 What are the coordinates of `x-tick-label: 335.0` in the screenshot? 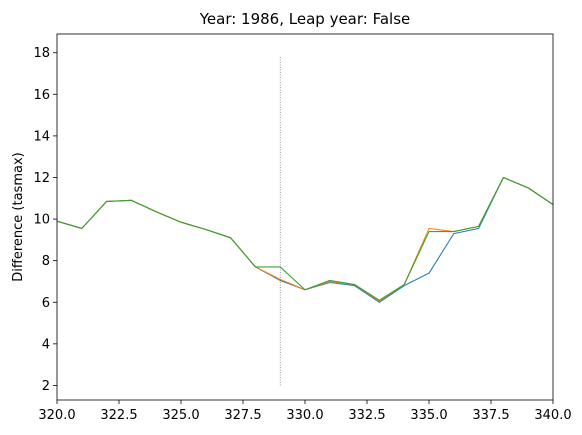 It's located at (428, 415).